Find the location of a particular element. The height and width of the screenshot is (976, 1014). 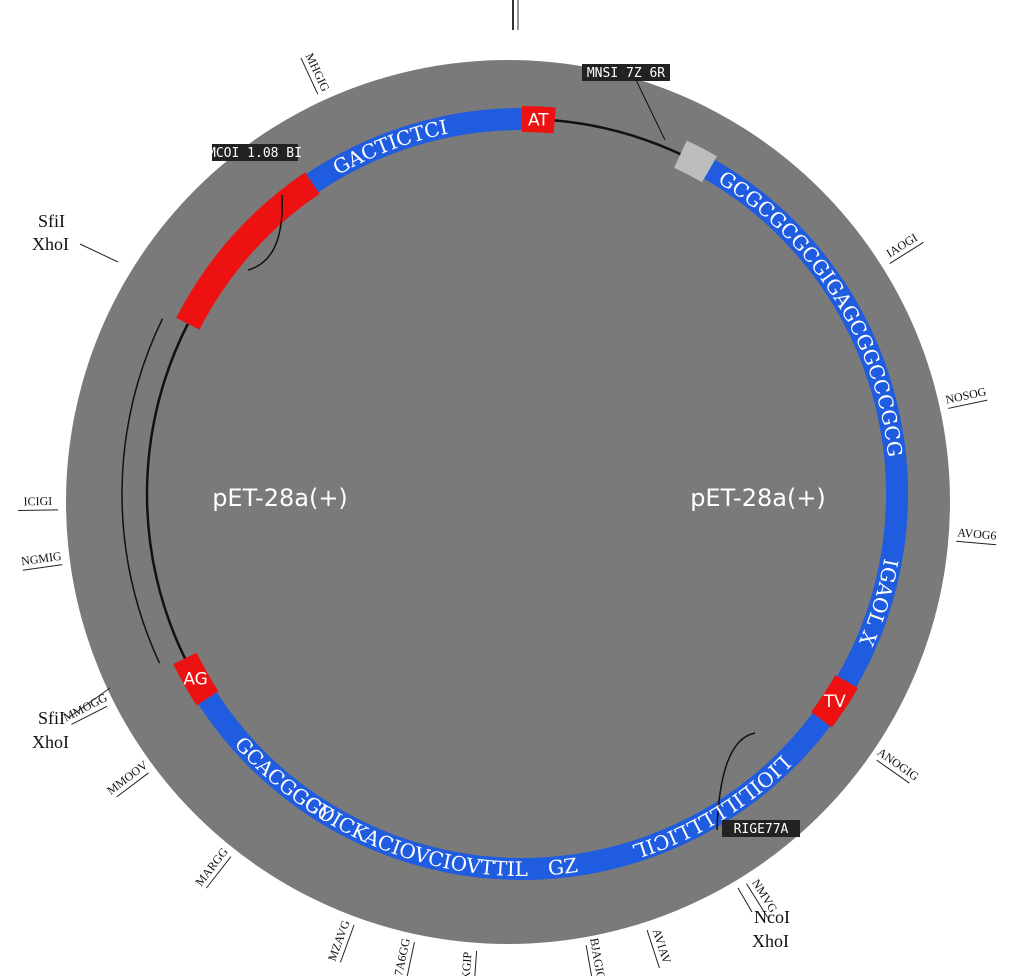

perimeter-label: ICIGI is located at coordinates (37, 501).